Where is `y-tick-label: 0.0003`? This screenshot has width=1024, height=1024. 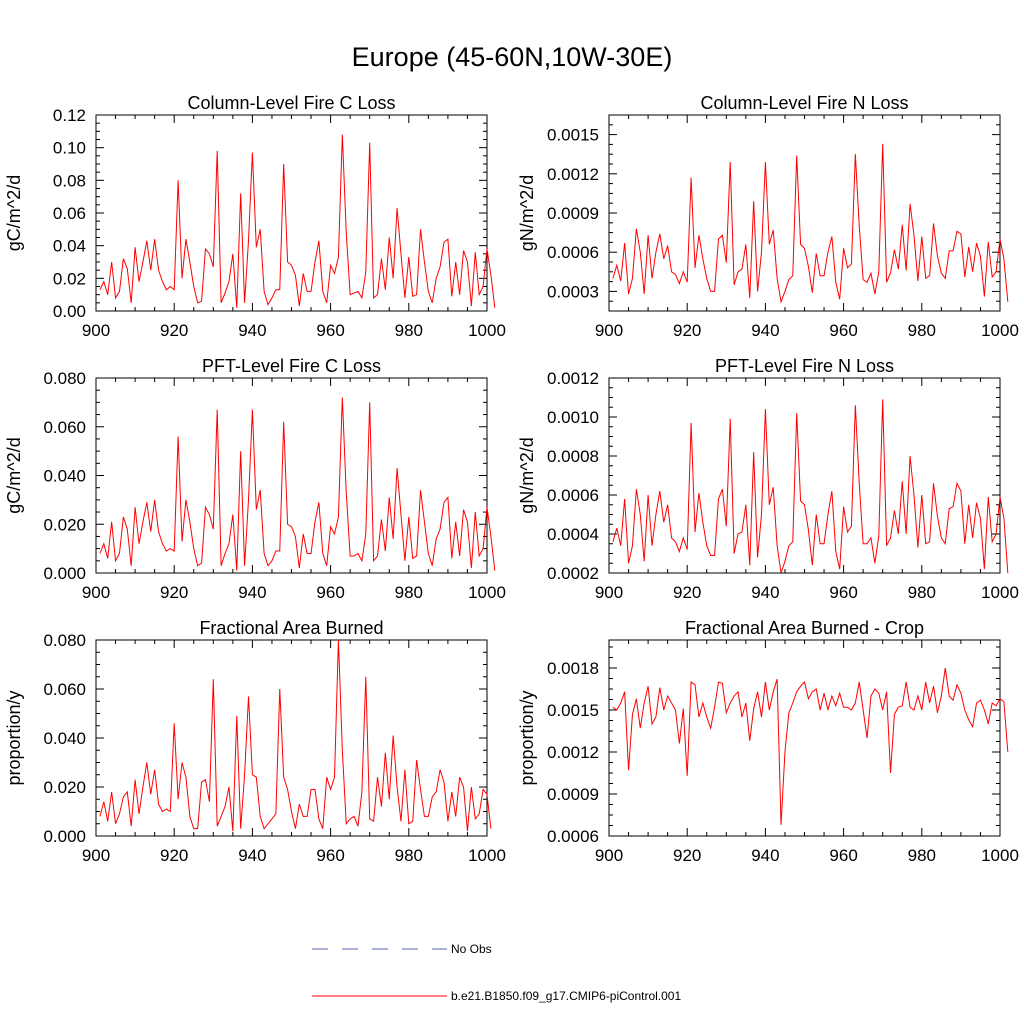 y-tick-label: 0.0003 is located at coordinates (573, 291).